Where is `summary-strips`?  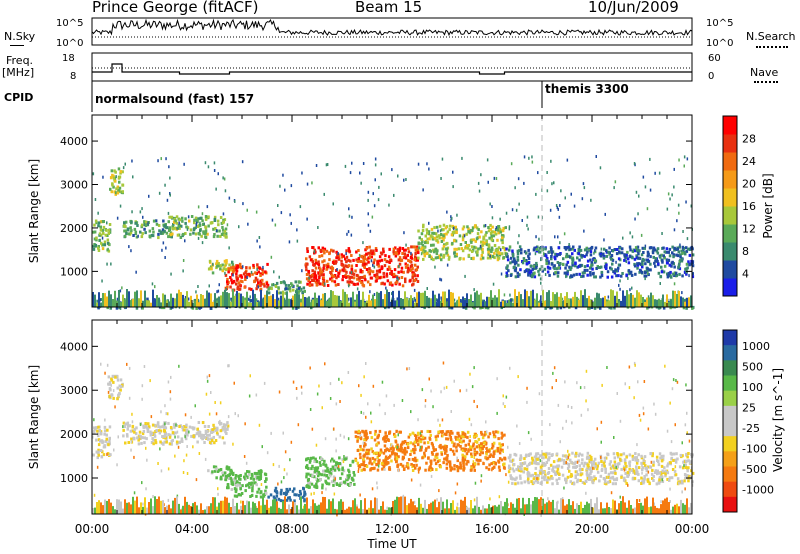
summary-strips is located at coordinates (392, 64).